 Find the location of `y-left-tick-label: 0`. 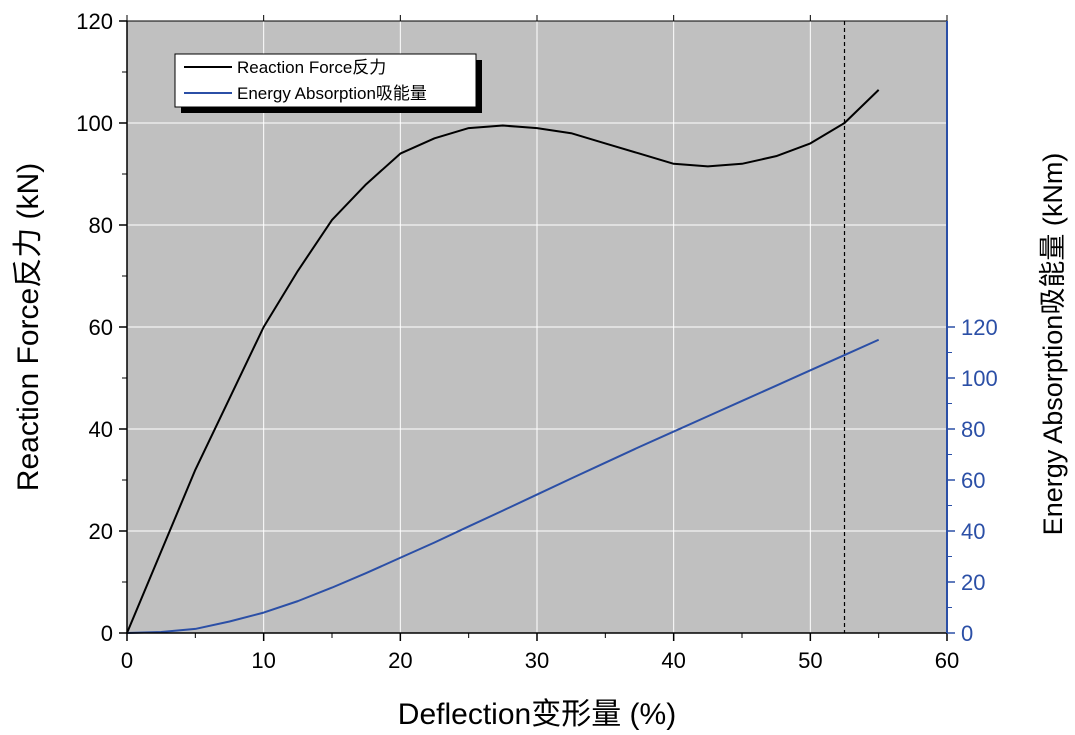

y-left-tick-label: 0 is located at coordinates (107, 633).